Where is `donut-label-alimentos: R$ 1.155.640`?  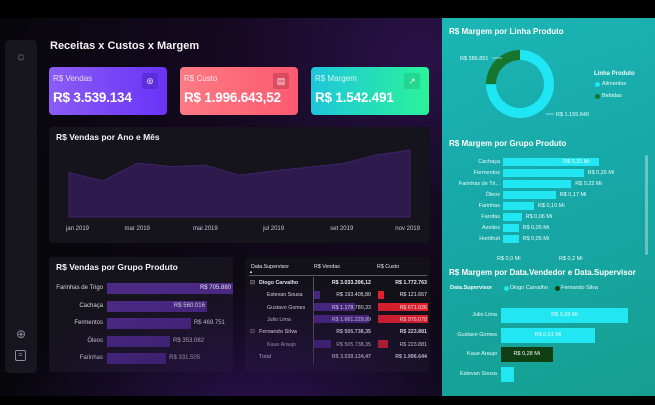 donut-label-alimentos: R$ 1.155.640 is located at coordinates (573, 115).